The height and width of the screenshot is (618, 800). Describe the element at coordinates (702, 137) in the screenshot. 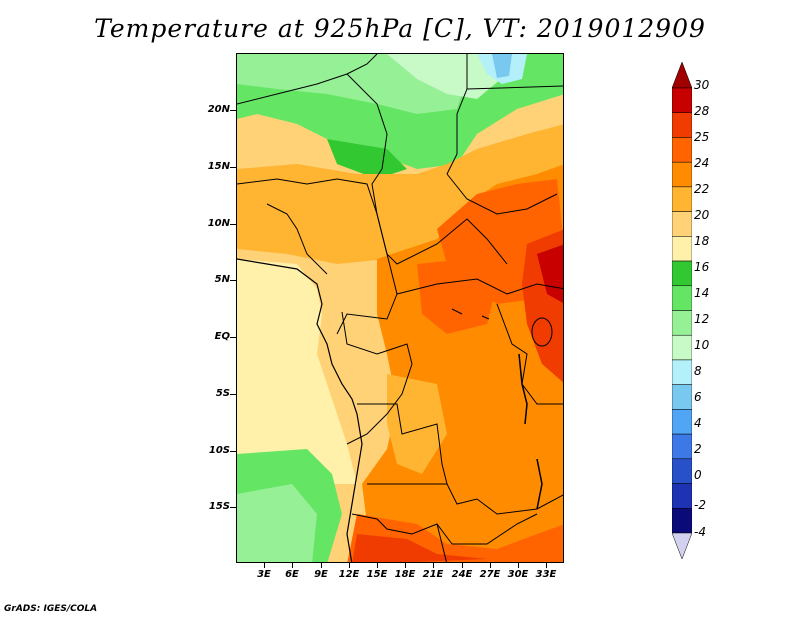

I see `colorbar-label: 25` at that location.